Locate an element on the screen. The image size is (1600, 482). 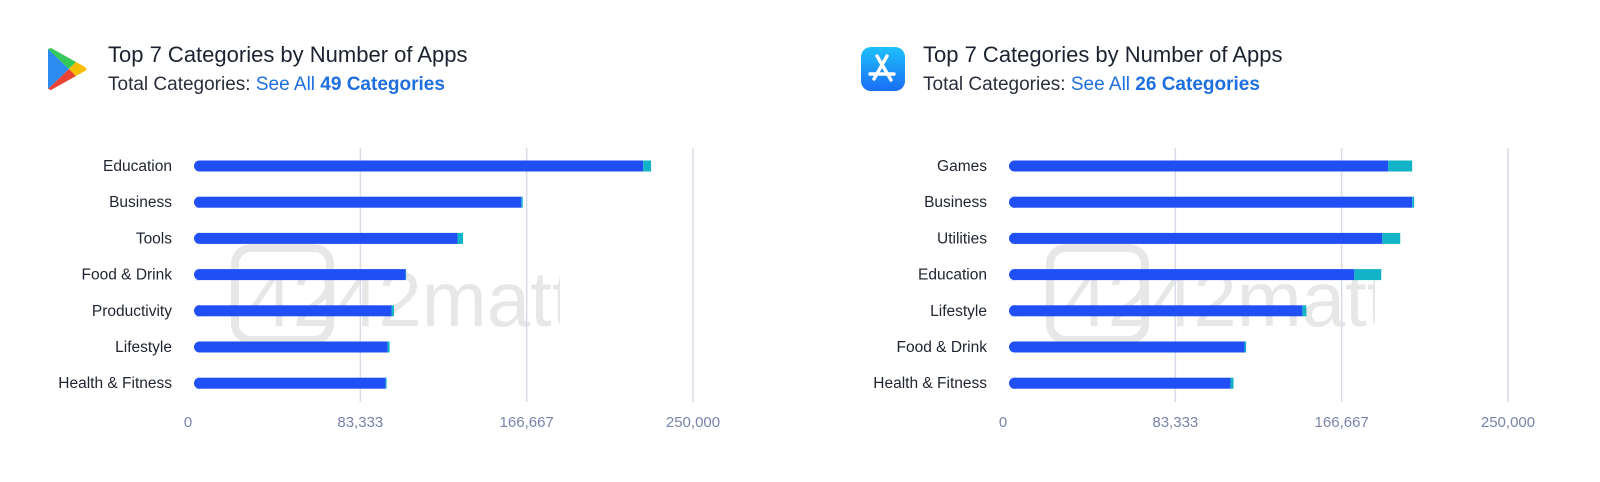
see-all-categories-link: See All 26 Categories is located at coordinates (1165, 84).